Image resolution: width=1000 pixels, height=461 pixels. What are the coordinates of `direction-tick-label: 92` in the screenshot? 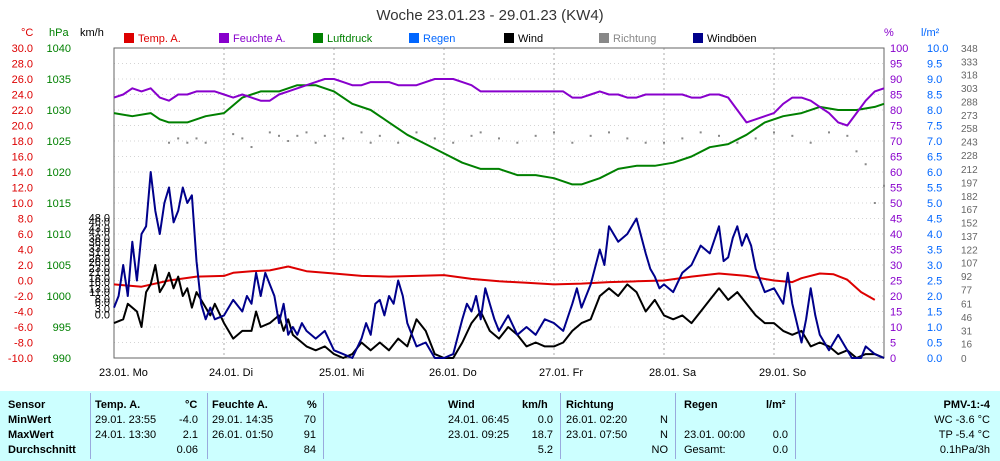 It's located at (967, 277).